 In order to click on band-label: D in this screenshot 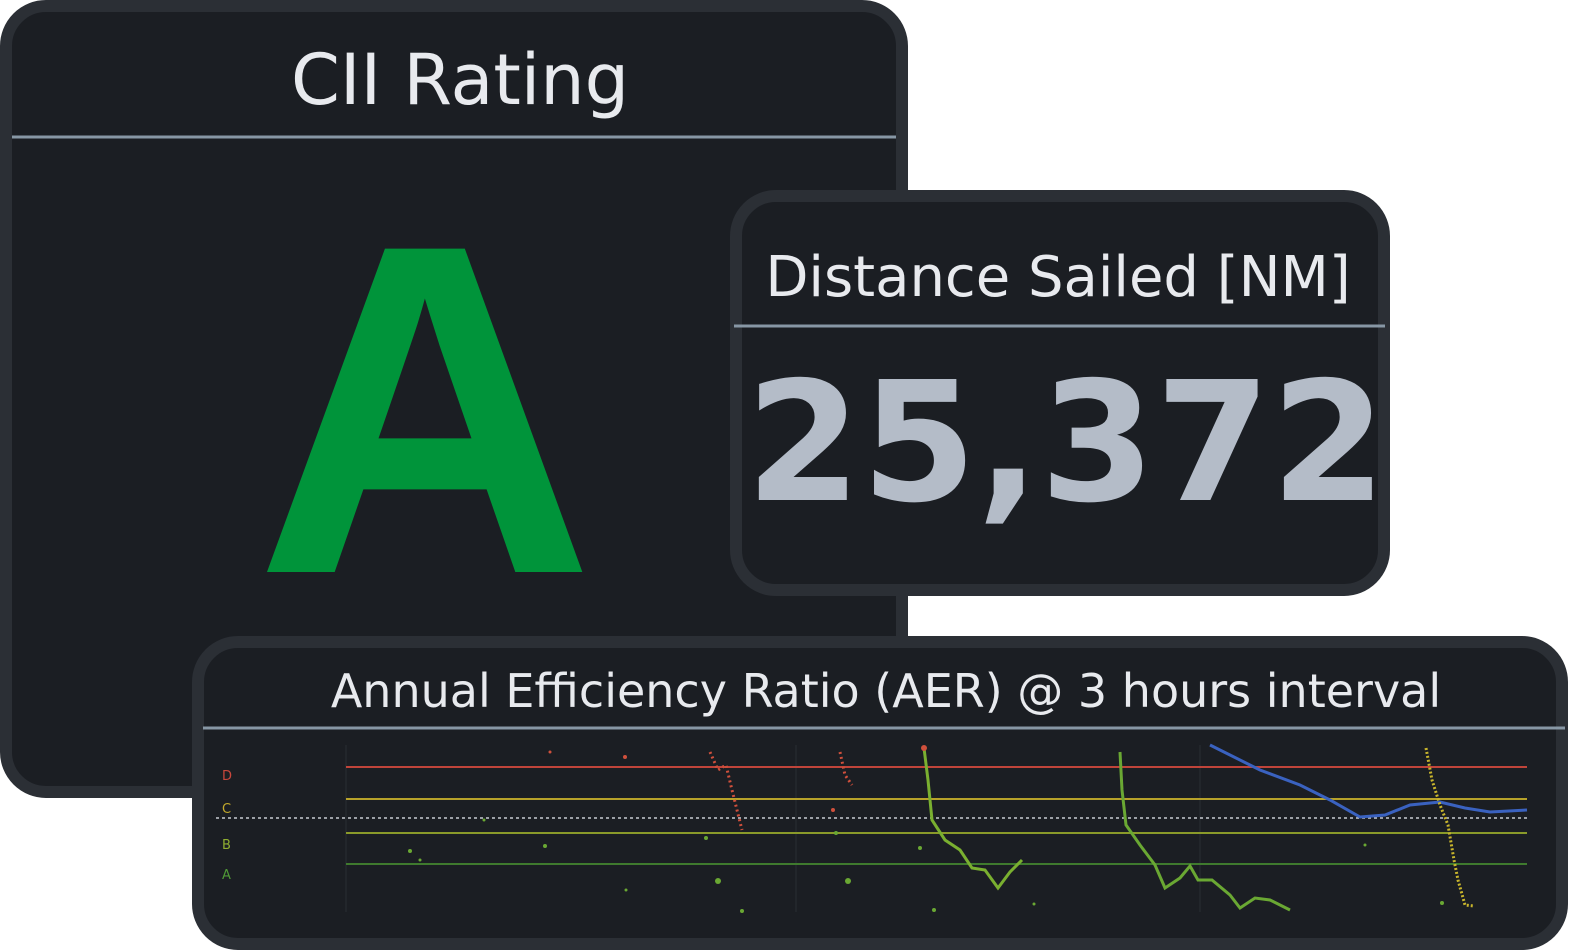, I will do `click(227, 776)`.